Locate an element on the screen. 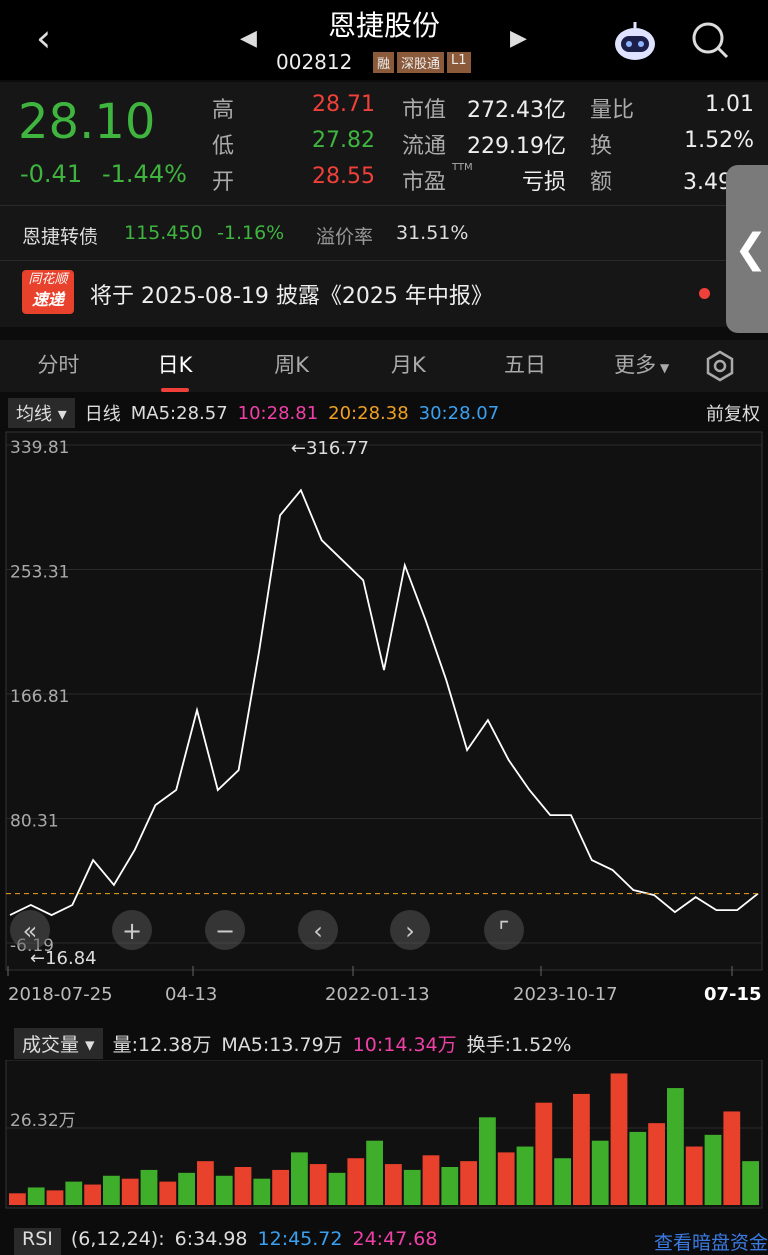 This screenshot has height=1255, width=768. tab-label: 周K is located at coordinates (292, 365).